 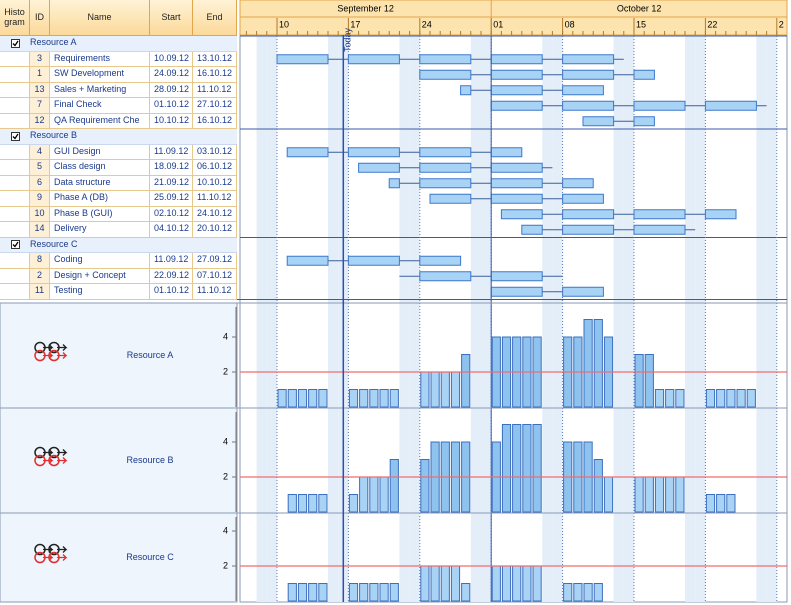 What do you see at coordinates (40, 168) in the screenshot?
I see `task-id: 5` at bounding box center [40, 168].